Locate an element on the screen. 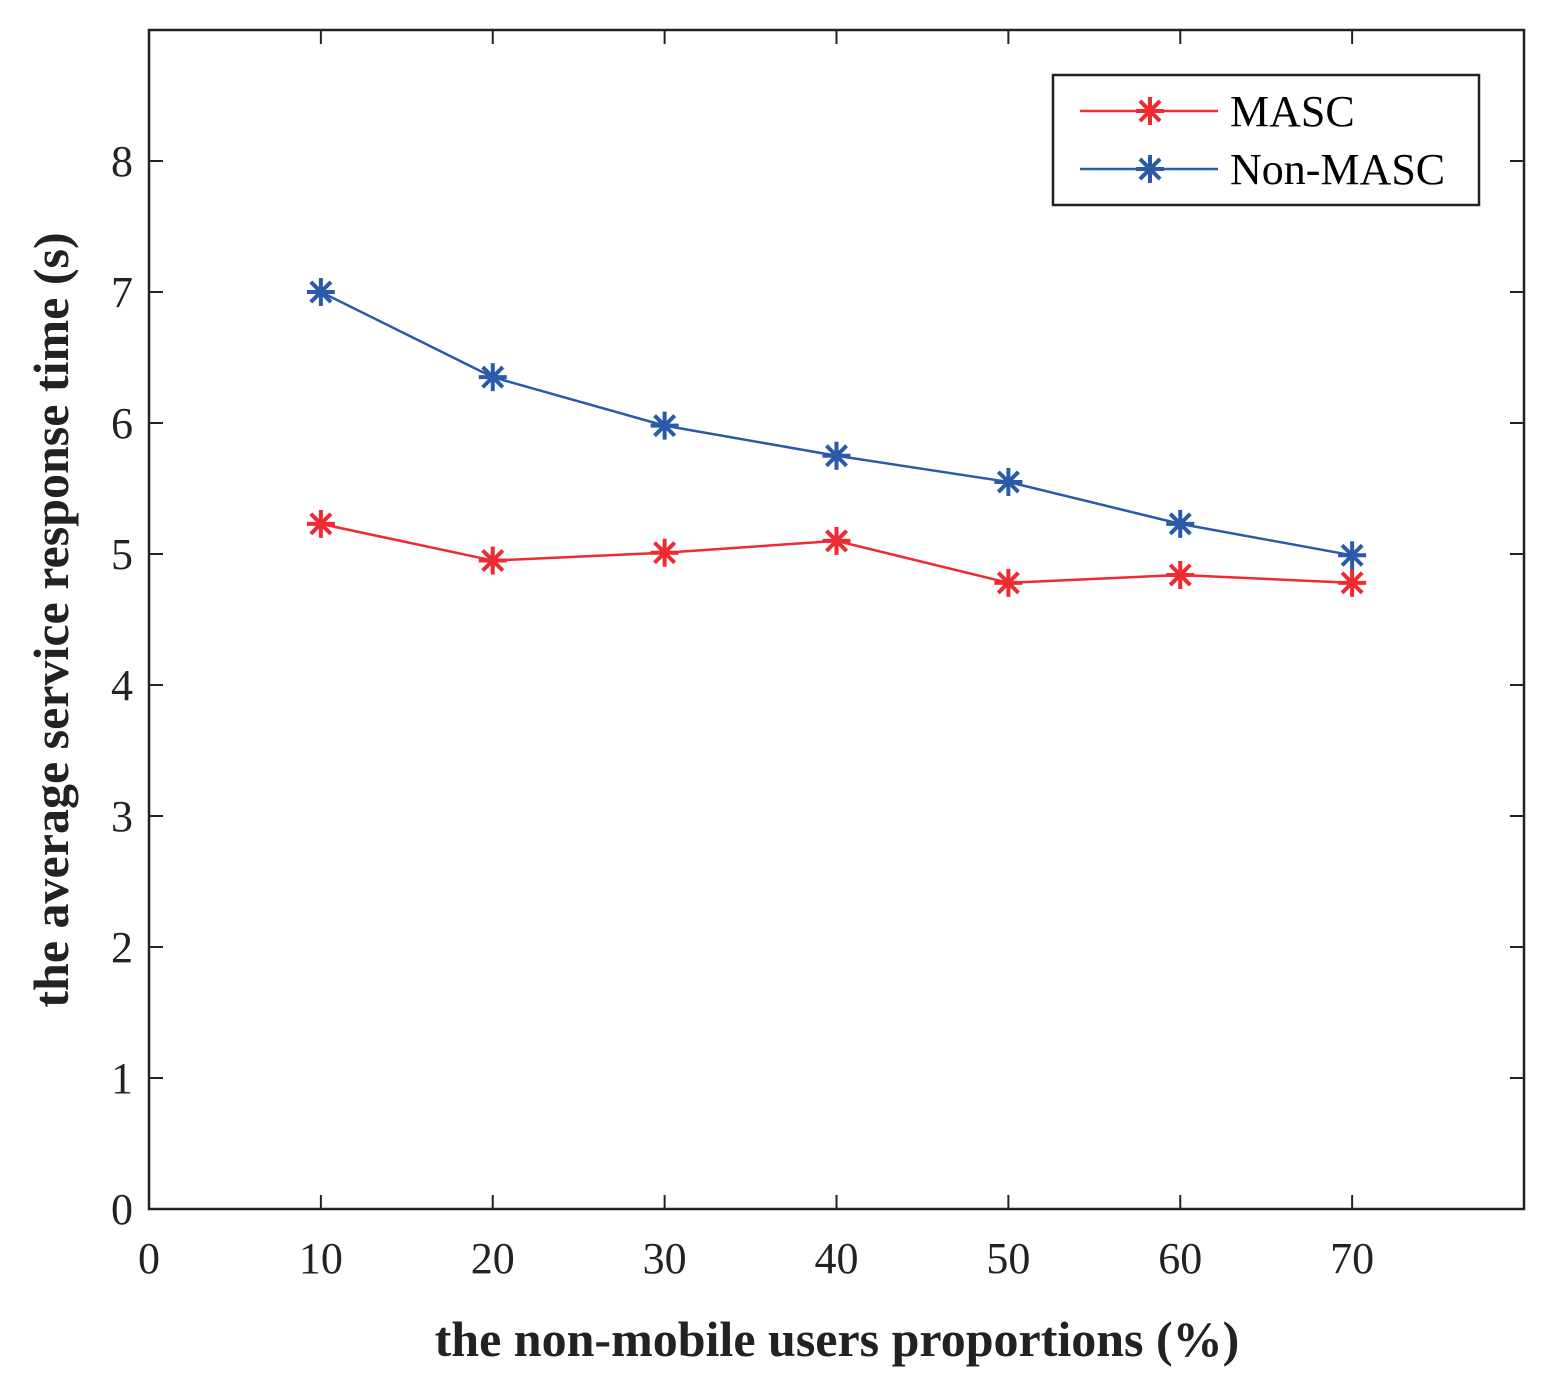 The width and height of the screenshot is (1555, 1389). y-axis-label: the average service response time (s) is located at coordinates (51, 619).